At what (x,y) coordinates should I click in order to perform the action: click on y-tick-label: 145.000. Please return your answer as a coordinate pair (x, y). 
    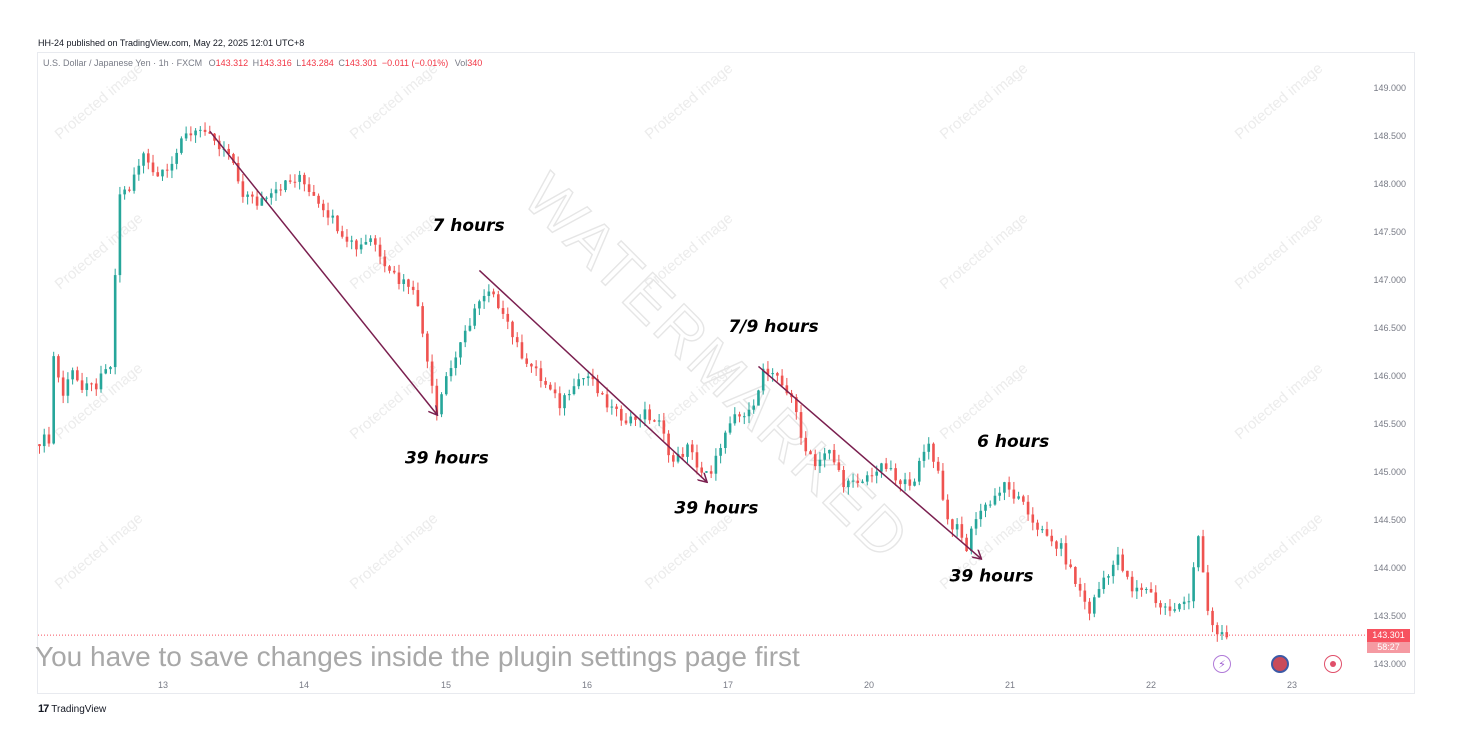
    Looking at the image, I should click on (1389, 472).